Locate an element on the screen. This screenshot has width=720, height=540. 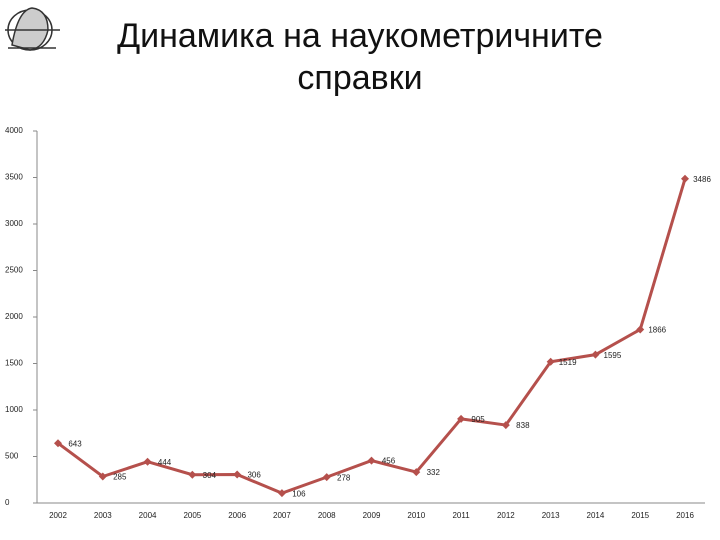
x-tick-label: 2006 is located at coordinates (237, 515).